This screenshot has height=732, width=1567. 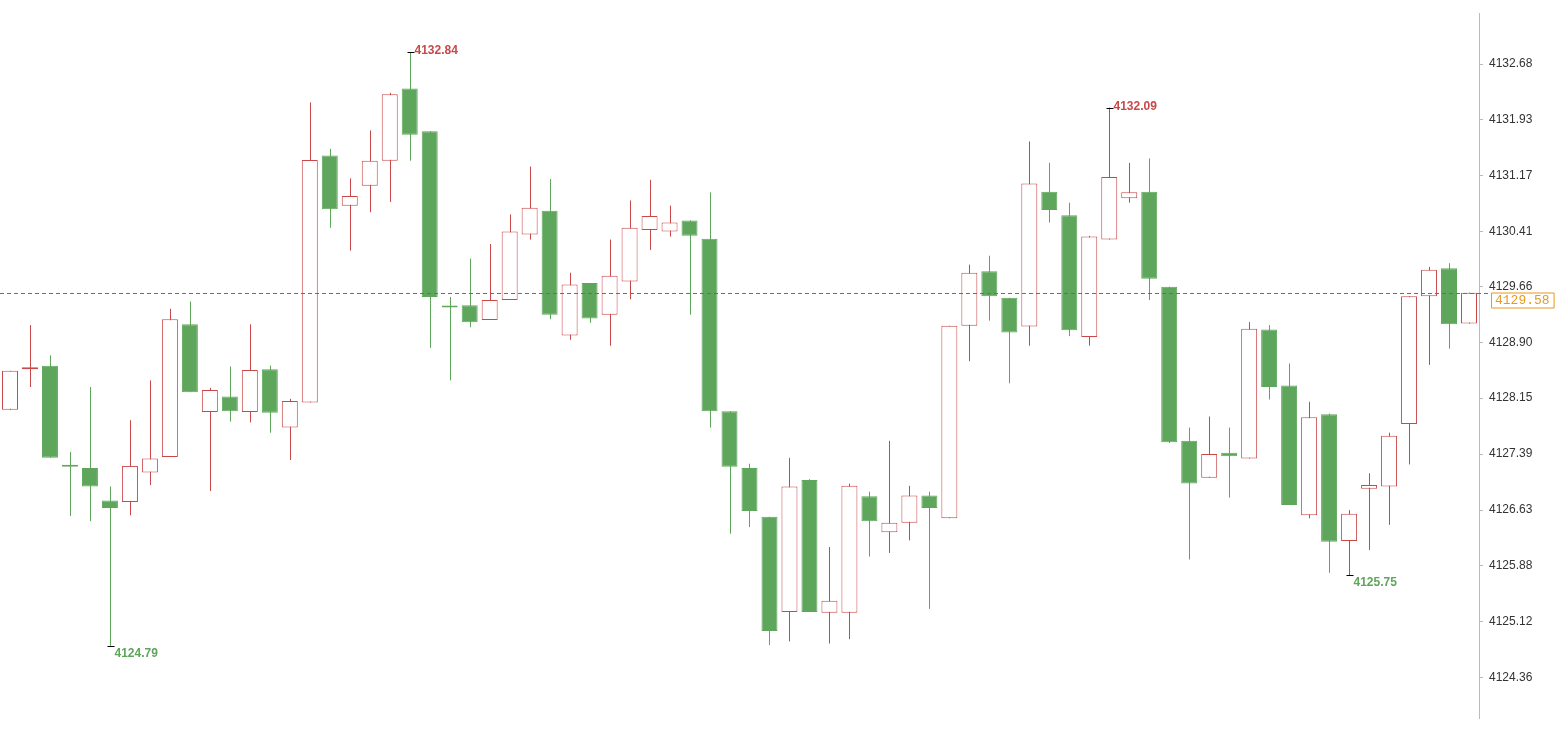 I want to click on annotation: 4124.79, so click(x=136, y=652).